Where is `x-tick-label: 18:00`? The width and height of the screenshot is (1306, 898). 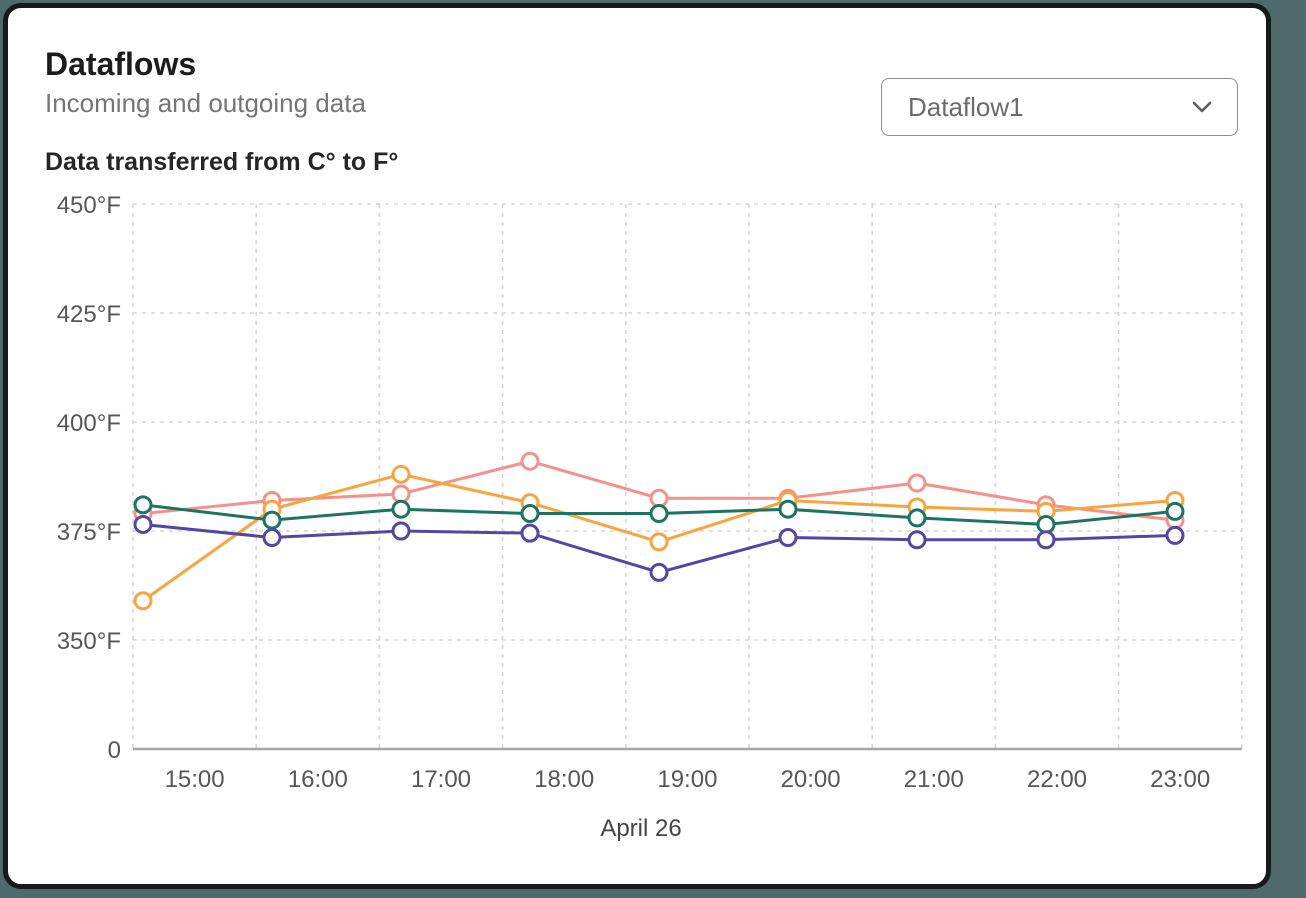
x-tick-label: 18:00 is located at coordinates (564, 779).